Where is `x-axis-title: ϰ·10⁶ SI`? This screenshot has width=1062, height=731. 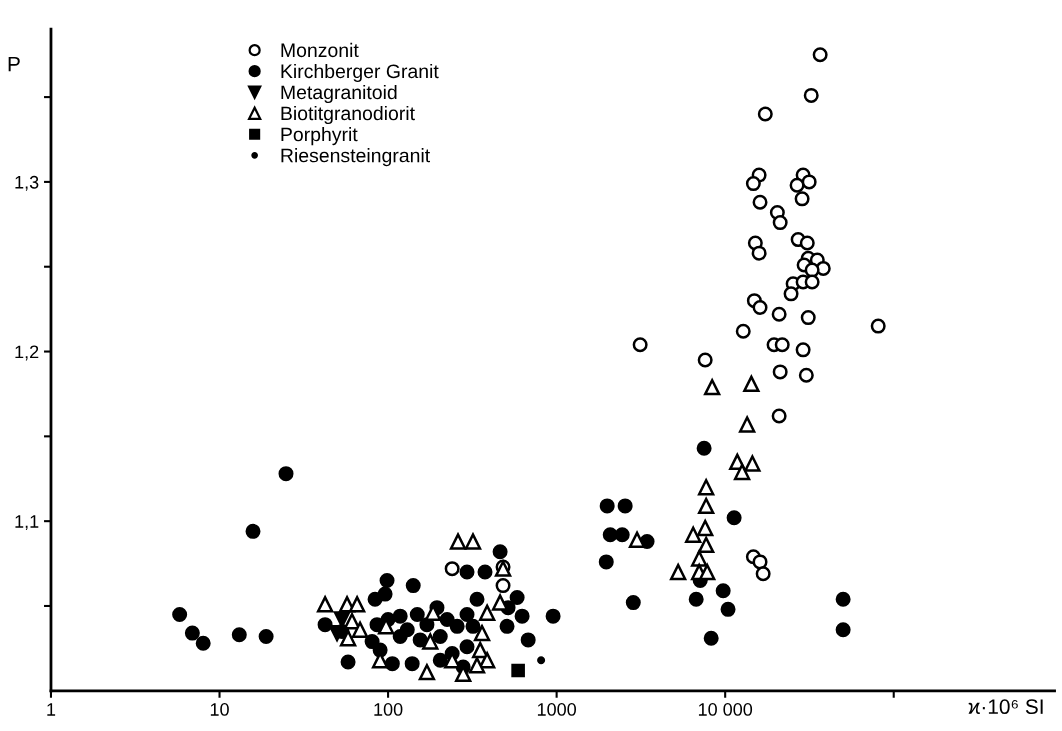 x-axis-title: ϰ·10⁶ SI is located at coordinates (1005, 707).